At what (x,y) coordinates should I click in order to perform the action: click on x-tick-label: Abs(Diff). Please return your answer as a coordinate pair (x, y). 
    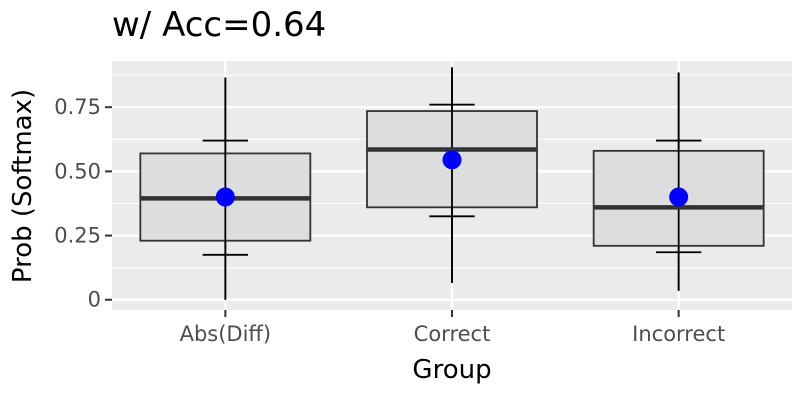
    Looking at the image, I should click on (226, 334).